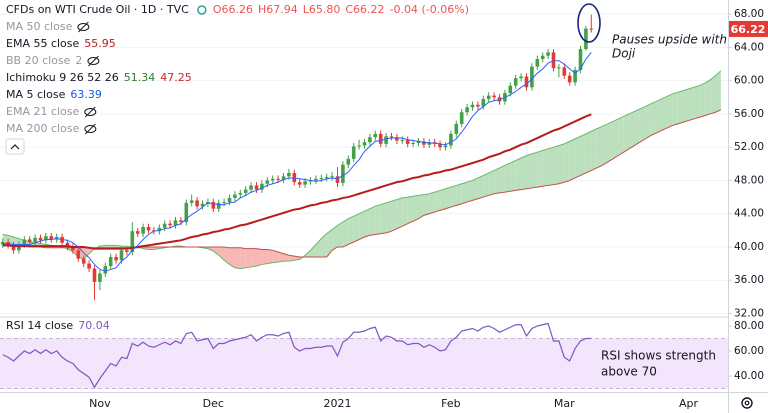  I want to click on gear-icon, so click(747, 403).